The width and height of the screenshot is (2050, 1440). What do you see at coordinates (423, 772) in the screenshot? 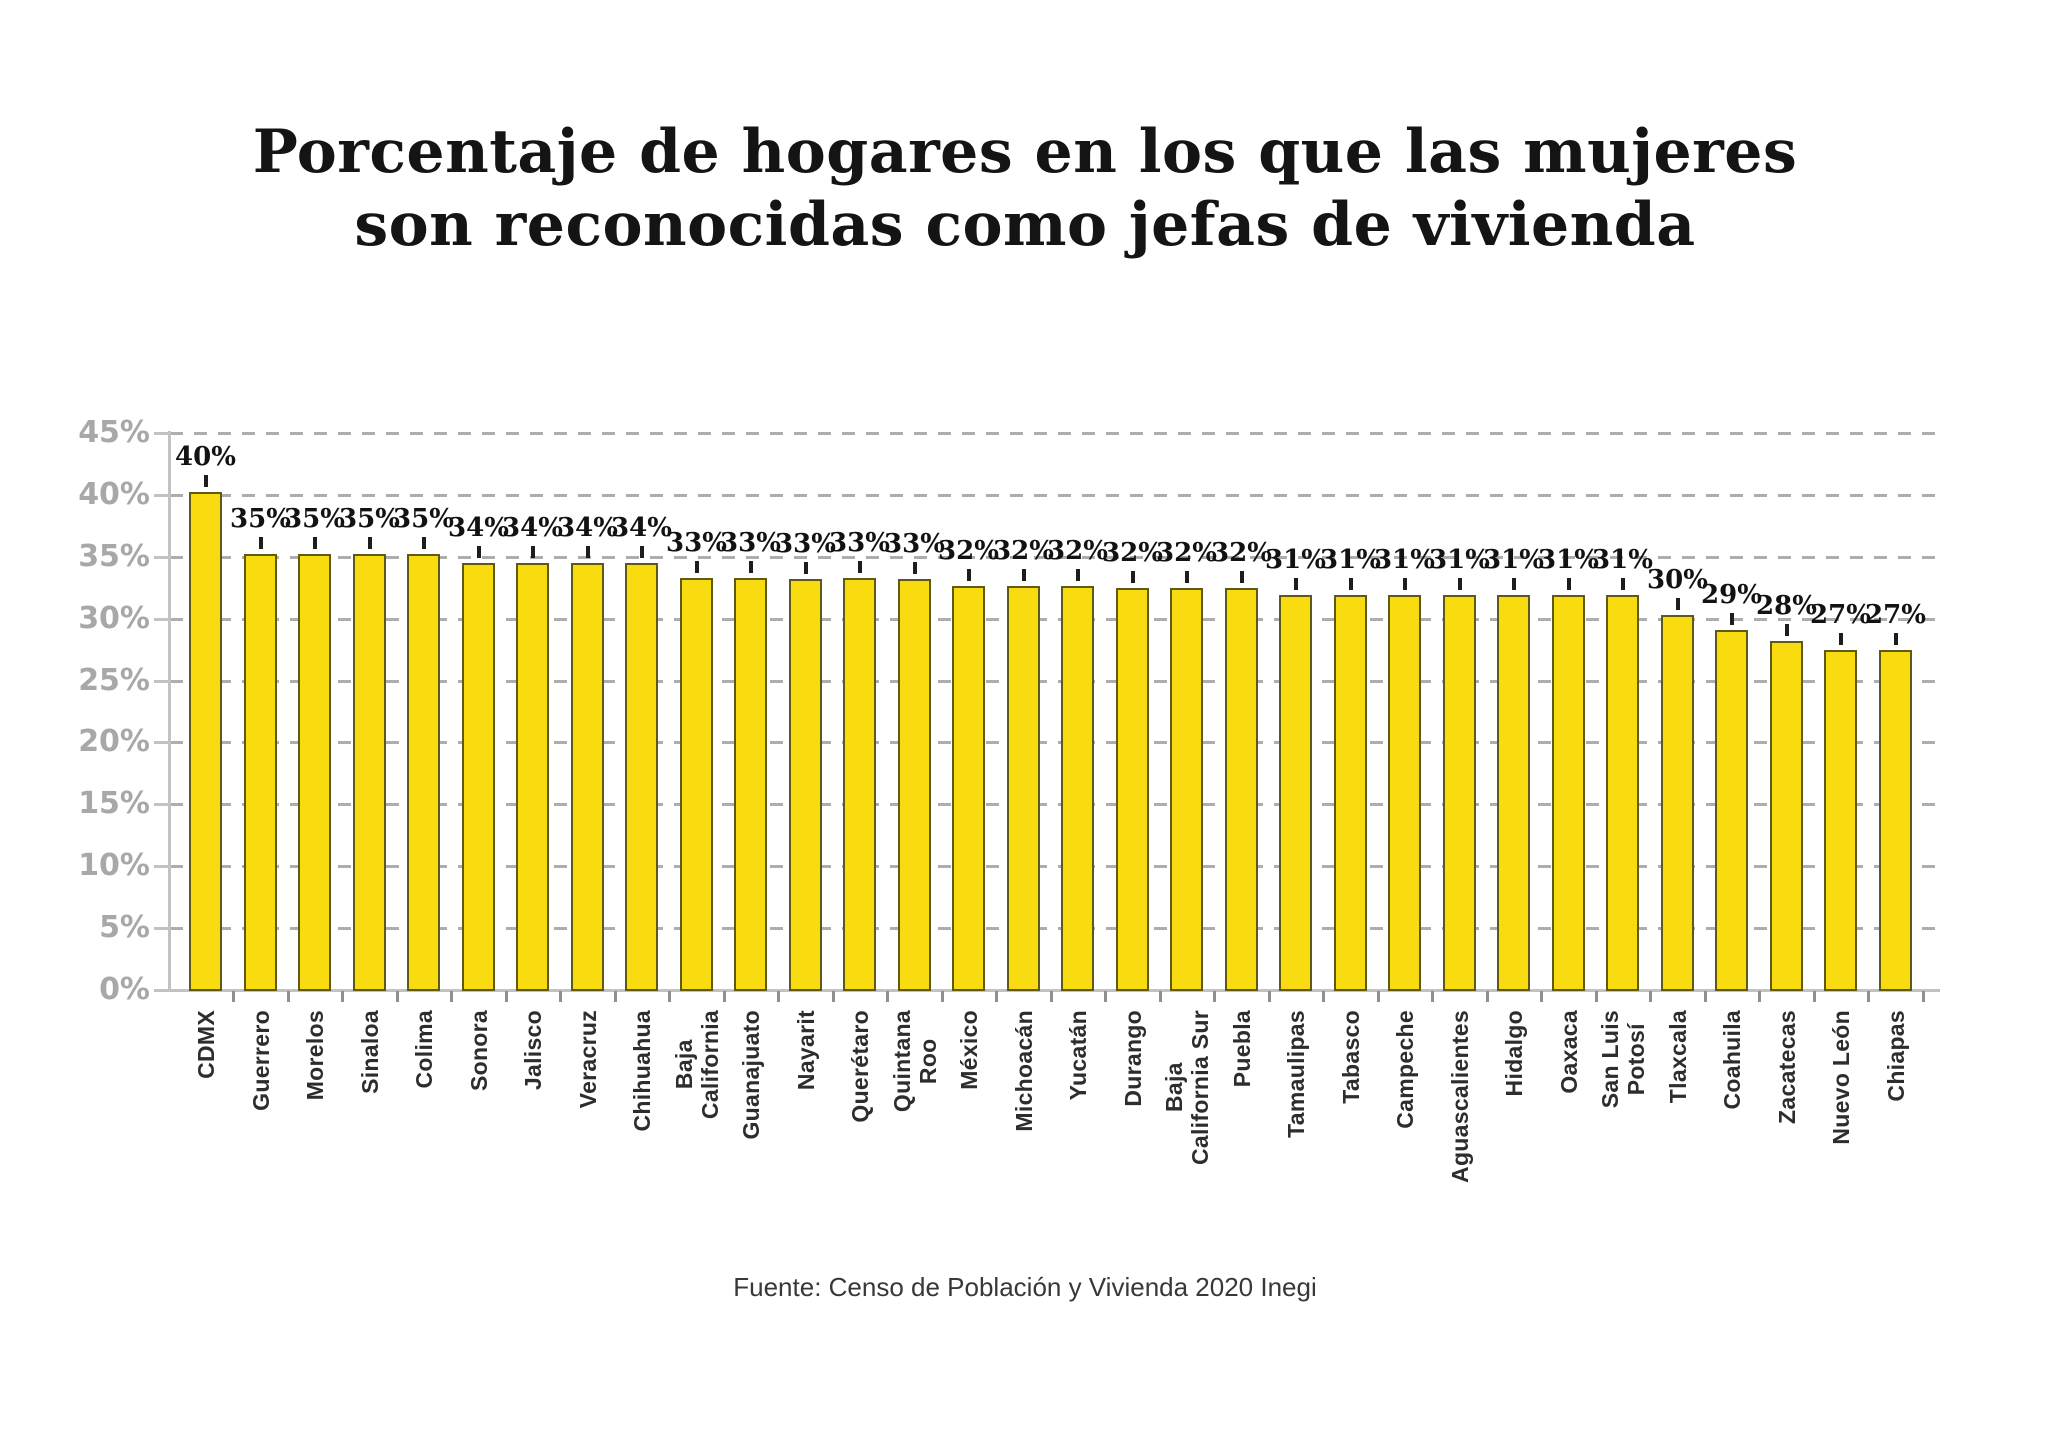
I see `bar-Colima` at bounding box center [423, 772].